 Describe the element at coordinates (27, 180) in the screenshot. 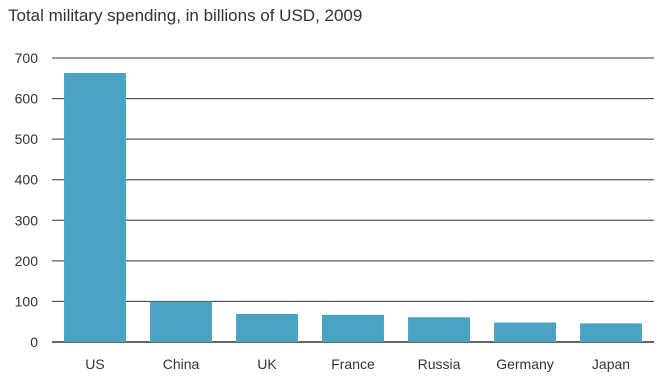

I see `y-tick-label: 400` at that location.